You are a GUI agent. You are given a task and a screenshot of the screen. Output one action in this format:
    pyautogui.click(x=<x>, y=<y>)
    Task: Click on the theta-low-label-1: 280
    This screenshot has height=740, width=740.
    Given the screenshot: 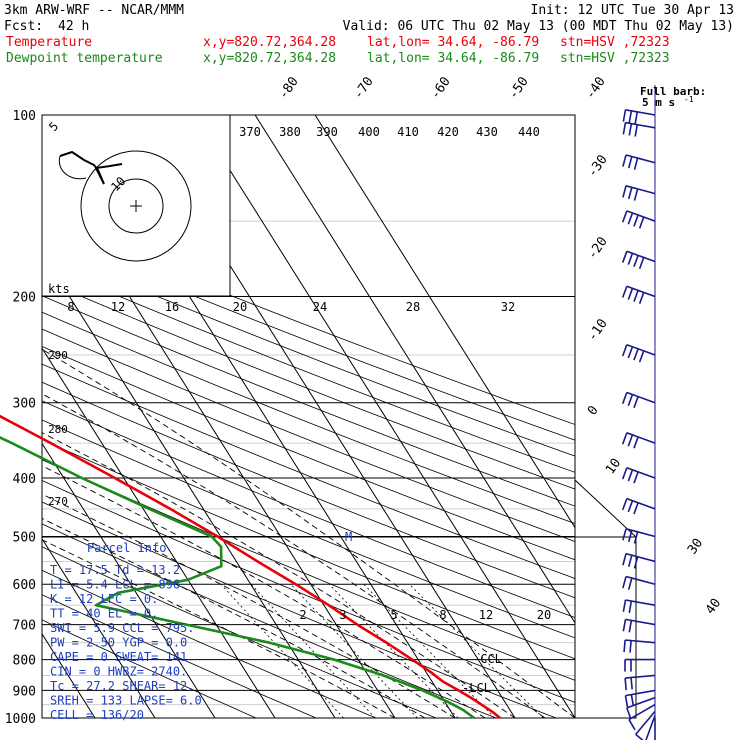 What is the action you would take?
    pyautogui.click(x=58, y=429)
    